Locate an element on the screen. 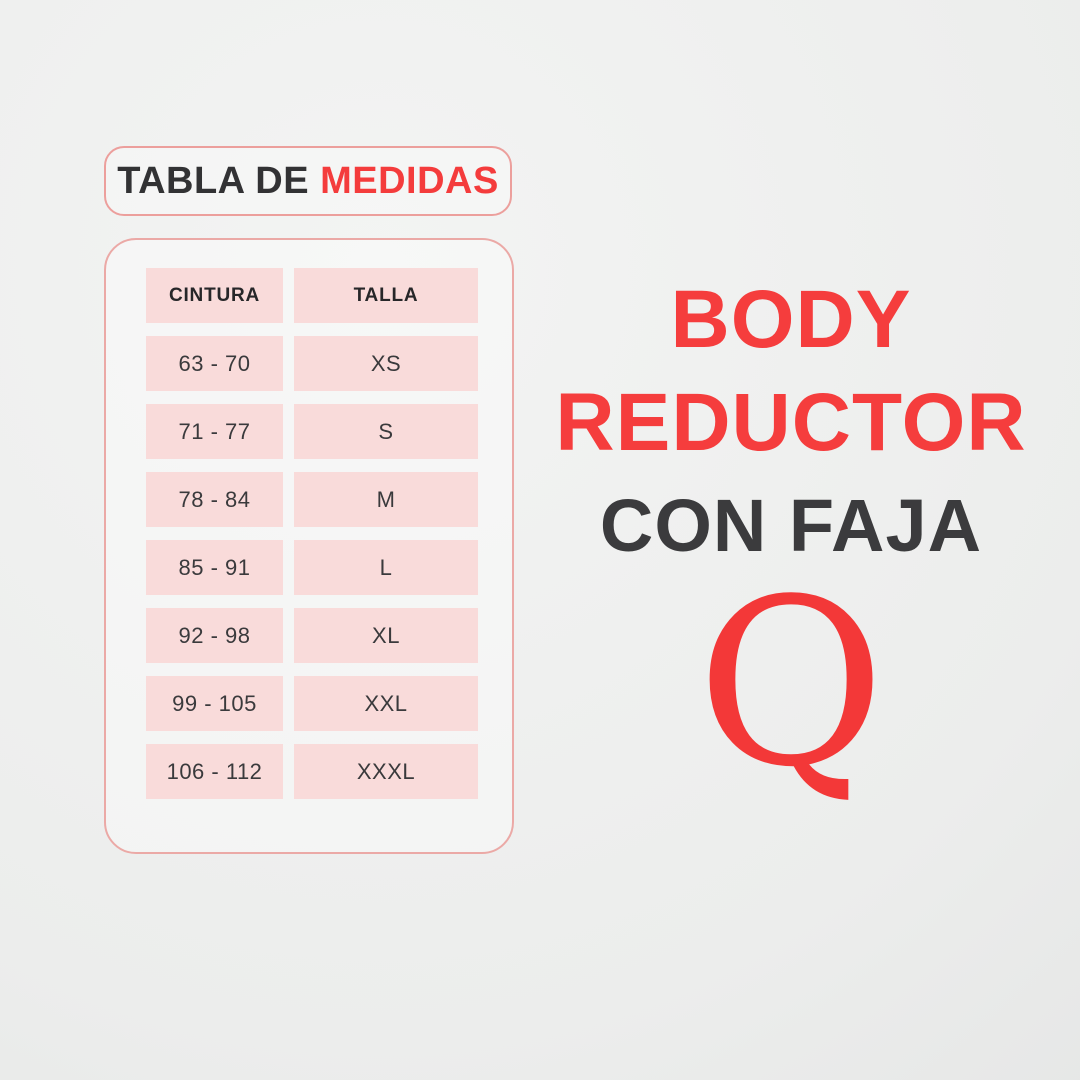 Image resolution: width=1080 pixels, height=1080 pixels. table-cell-talla: XXXL is located at coordinates (386, 771).